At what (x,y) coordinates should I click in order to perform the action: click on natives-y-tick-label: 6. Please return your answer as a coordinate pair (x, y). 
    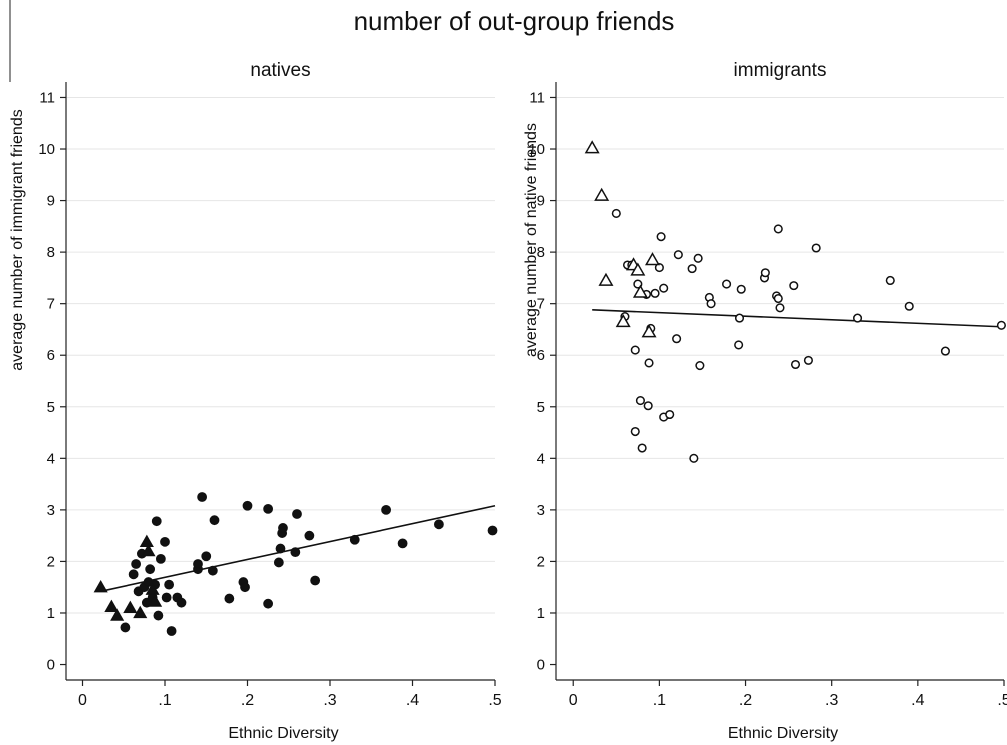
    Looking at the image, I should click on (51, 355).